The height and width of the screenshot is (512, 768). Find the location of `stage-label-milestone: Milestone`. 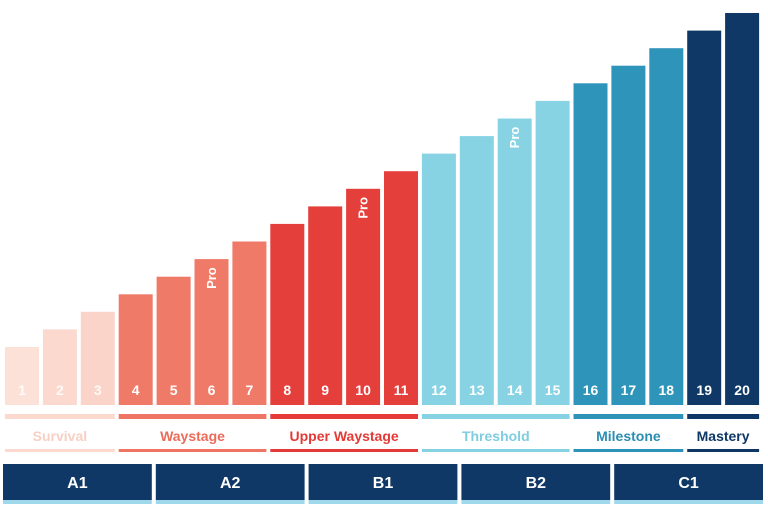

stage-label-milestone: Milestone is located at coordinates (628, 436).